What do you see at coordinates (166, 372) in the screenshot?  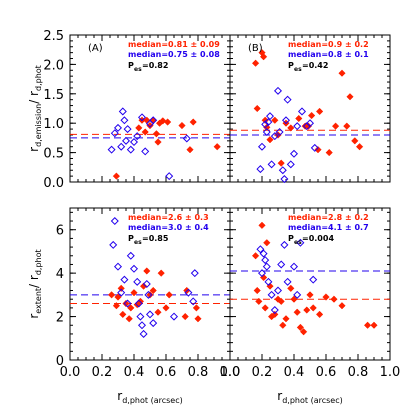 I see `panel-c-xtick-label: 0.6` at bounding box center [166, 372].